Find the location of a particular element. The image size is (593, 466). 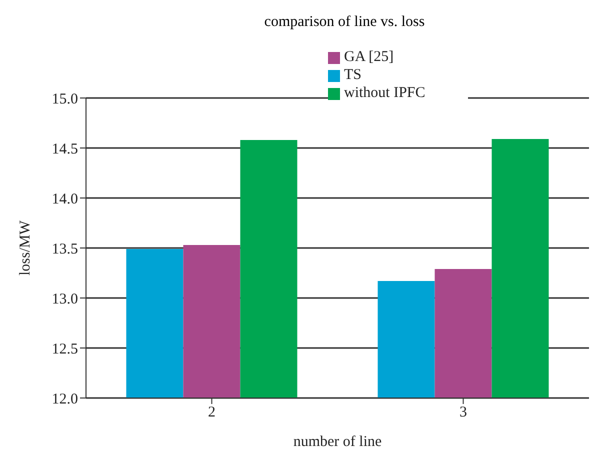

x-axis-title: number of line is located at coordinates (337, 442).